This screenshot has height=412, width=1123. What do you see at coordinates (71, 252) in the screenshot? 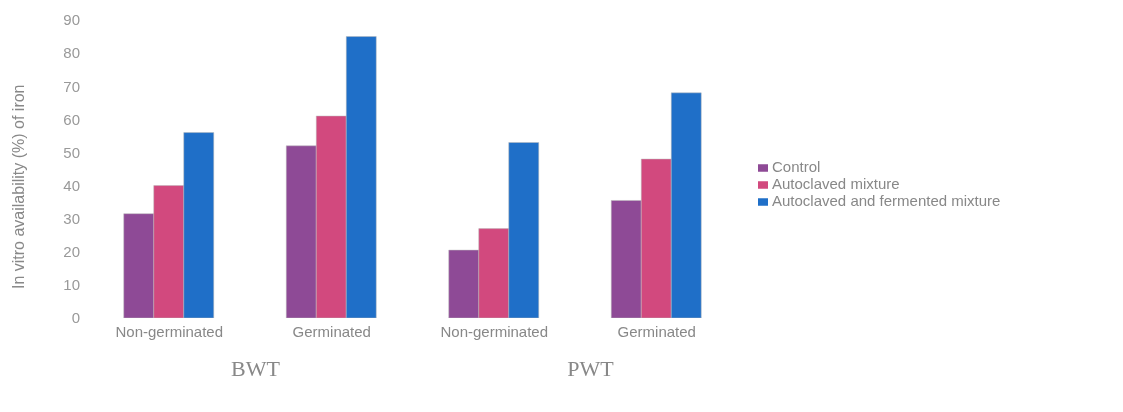
I see `y-tick-label: 20` at bounding box center [71, 252].